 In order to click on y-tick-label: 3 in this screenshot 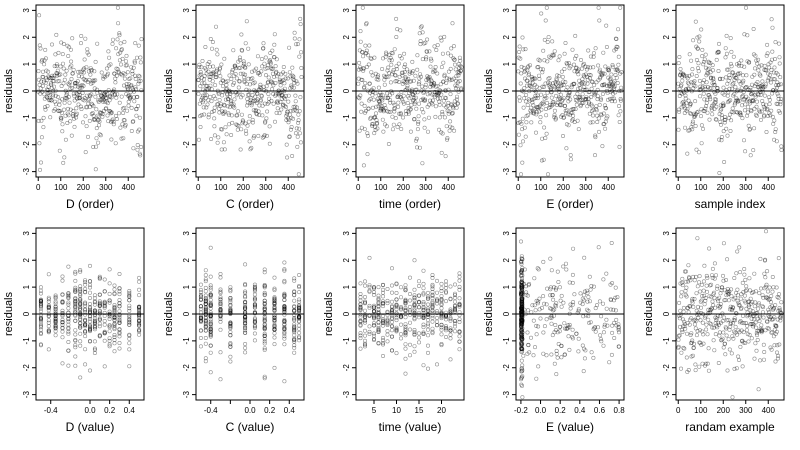, I will do `click(506, 233)`.